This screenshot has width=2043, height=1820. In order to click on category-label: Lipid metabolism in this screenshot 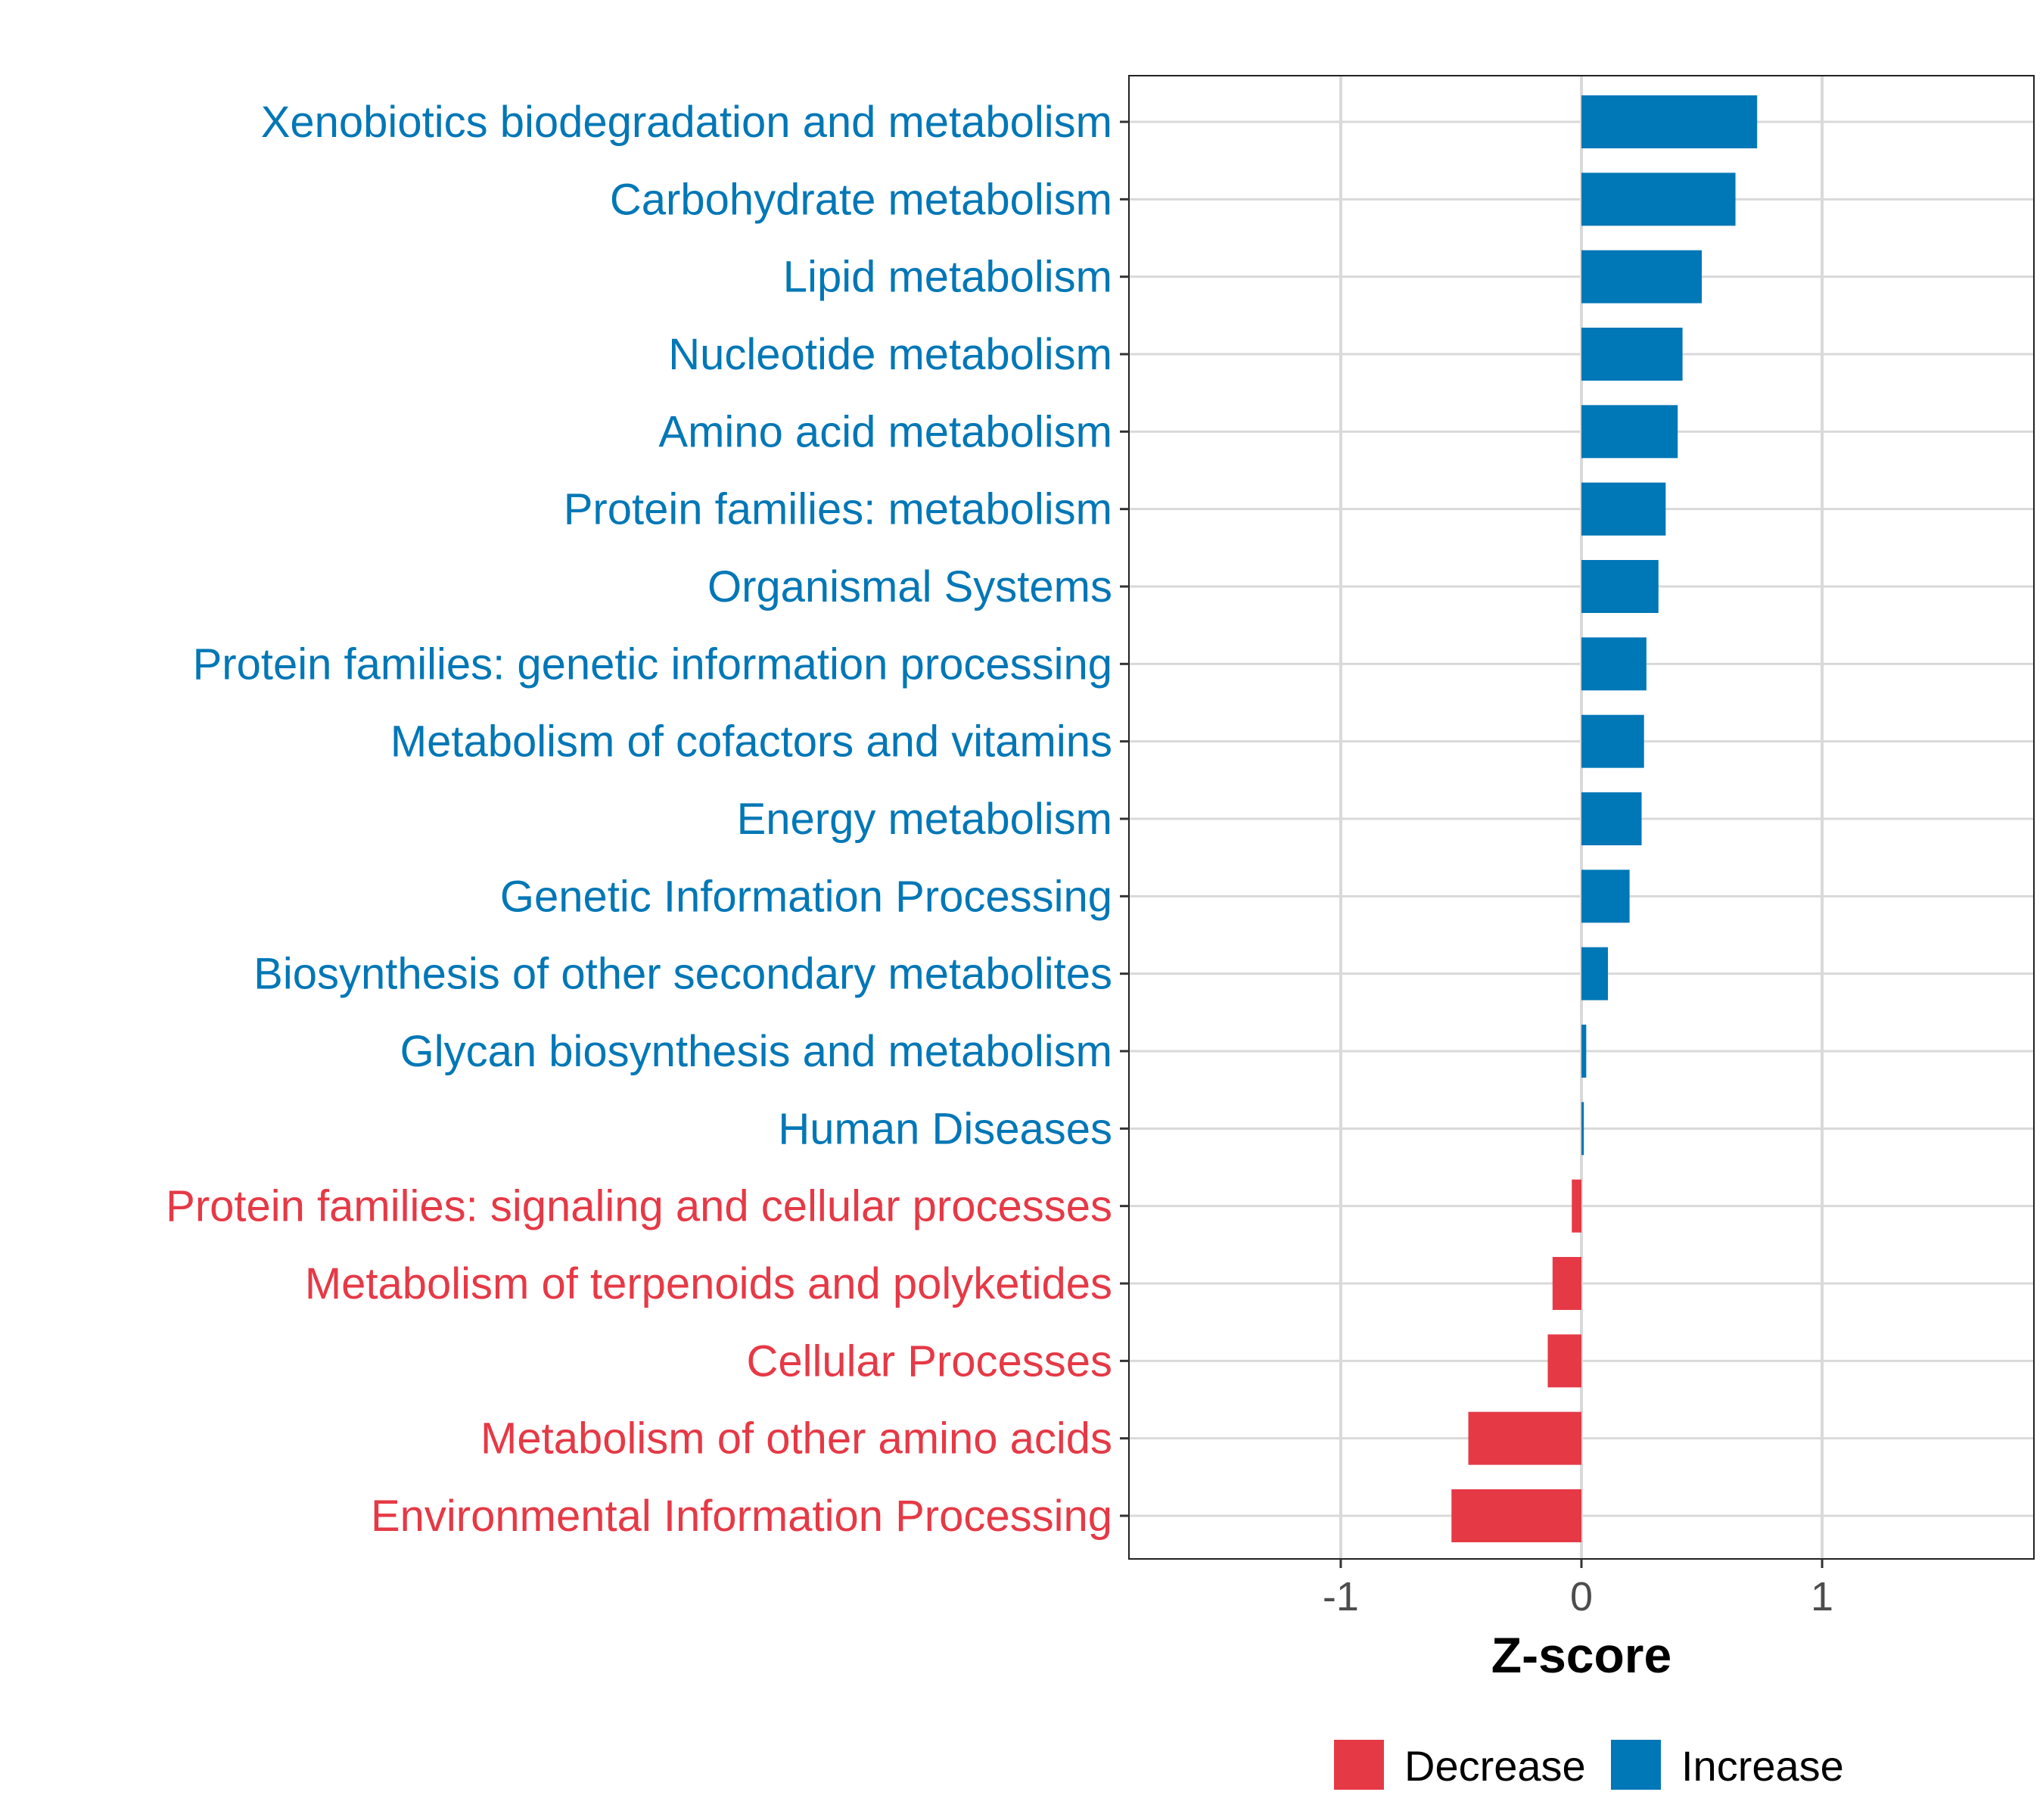, I will do `click(947, 277)`.